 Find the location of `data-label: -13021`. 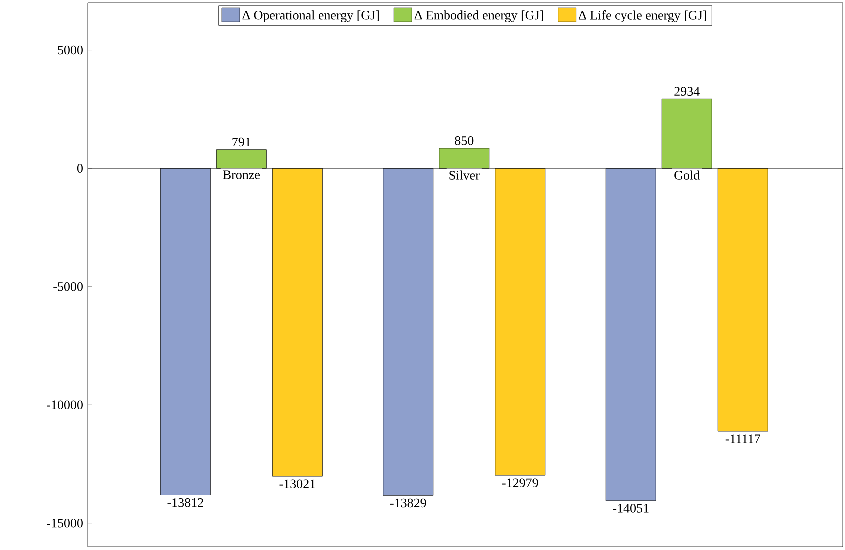

data-label: -13021 is located at coordinates (298, 484).